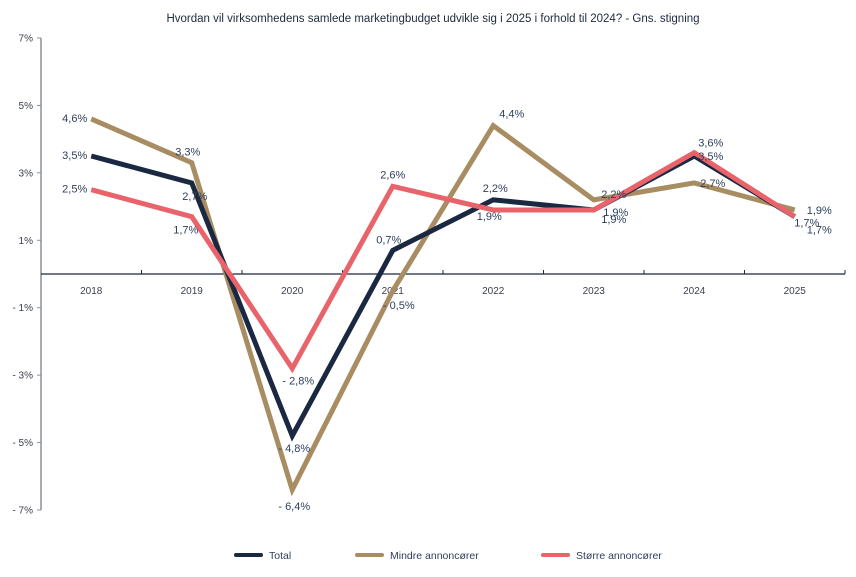 This screenshot has height=577, width=856. Describe the element at coordinates (26, 173) in the screenshot. I see `y-tick-label: 3%` at that location.